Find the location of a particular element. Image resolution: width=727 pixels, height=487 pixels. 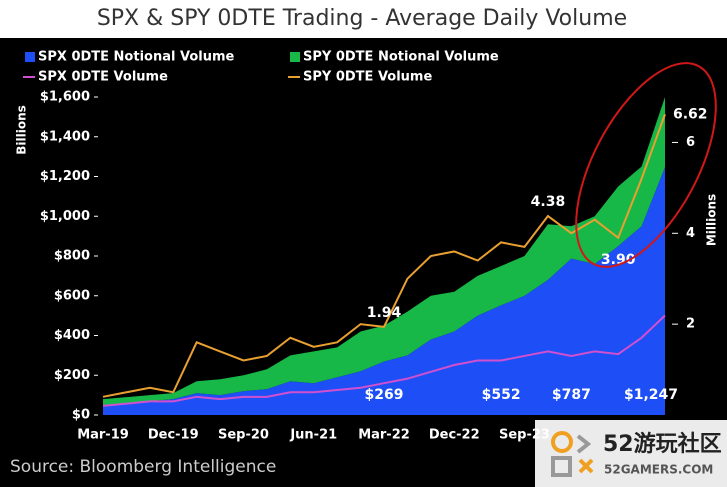

y-tick-label: $0 is located at coordinates (81, 415).